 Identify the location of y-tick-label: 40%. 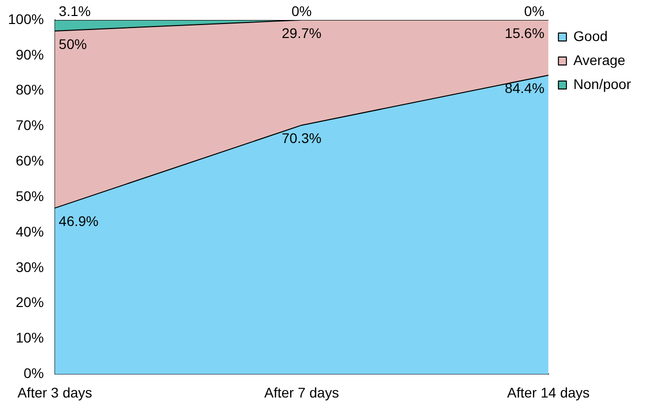
(30, 231).